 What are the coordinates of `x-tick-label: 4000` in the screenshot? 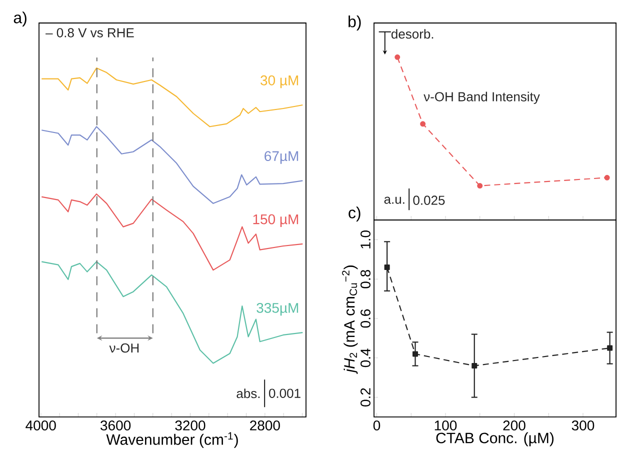 It's located at (41, 425).